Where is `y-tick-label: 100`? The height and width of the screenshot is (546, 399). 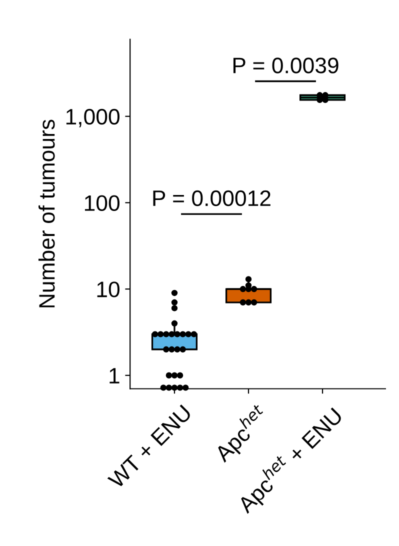 y-tick-label: 100 is located at coordinates (102, 203).